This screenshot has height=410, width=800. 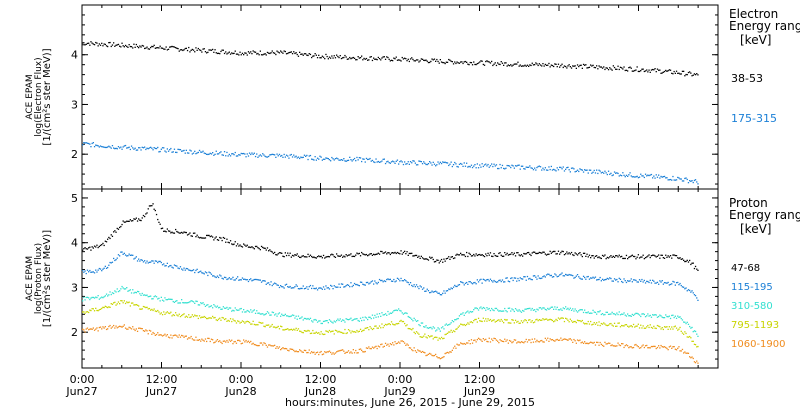 I want to click on y-axis-label-line: [1/(cm²s ster MeV)], so click(x=47, y=96).